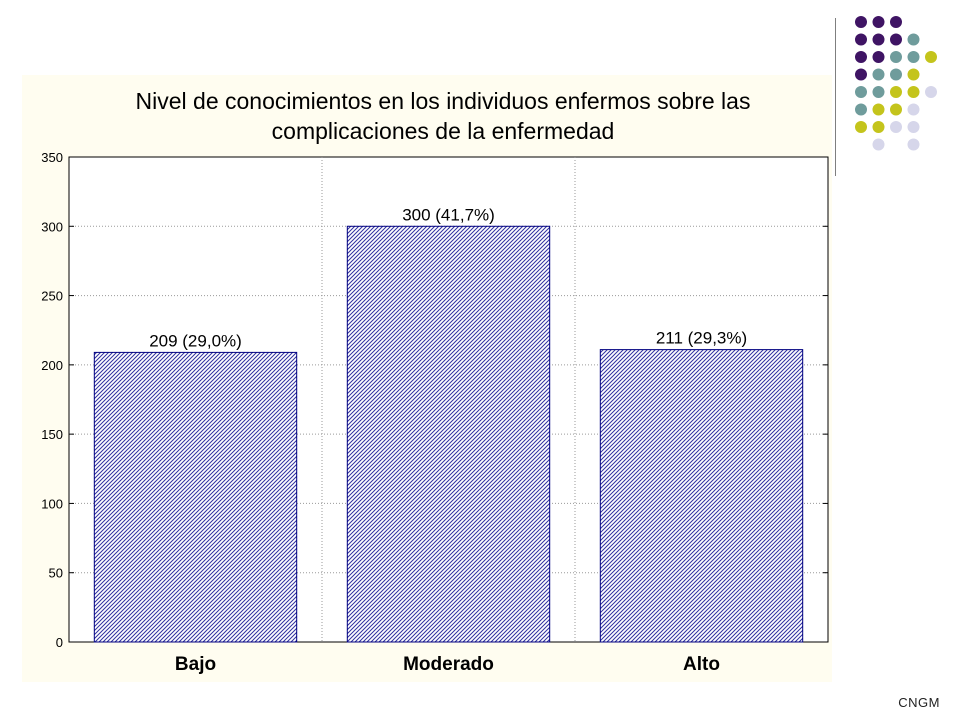  What do you see at coordinates (56, 573) in the screenshot?
I see `y-tick-label: 50` at bounding box center [56, 573].